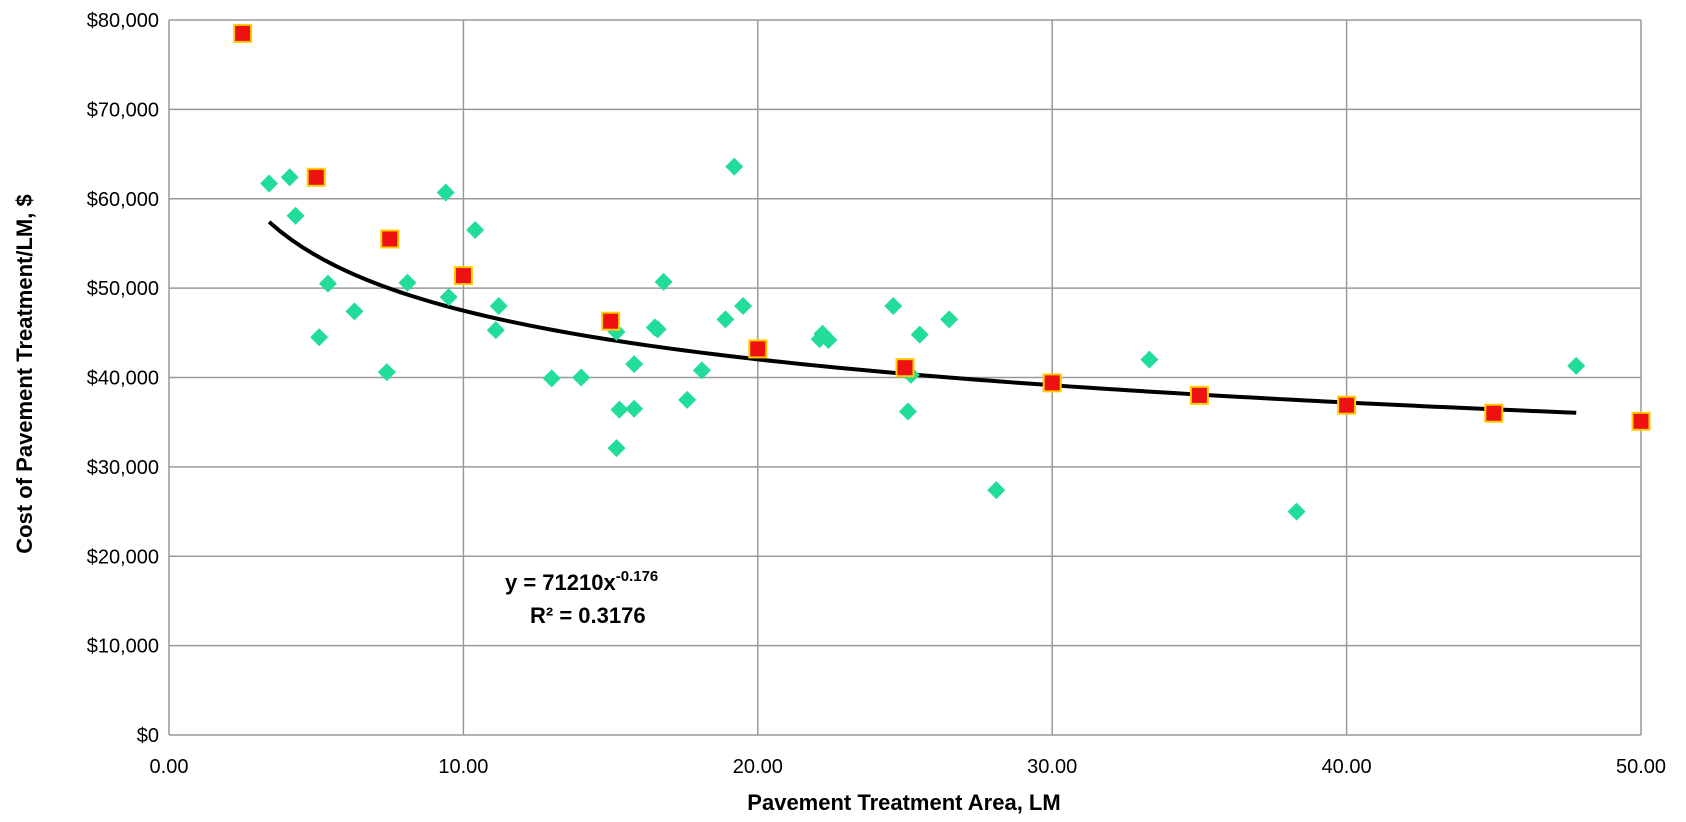 This screenshot has width=1686, height=822. What do you see at coordinates (637, 576) in the screenshot?
I see `trendline-equation-exponent: -0.176` at bounding box center [637, 576].